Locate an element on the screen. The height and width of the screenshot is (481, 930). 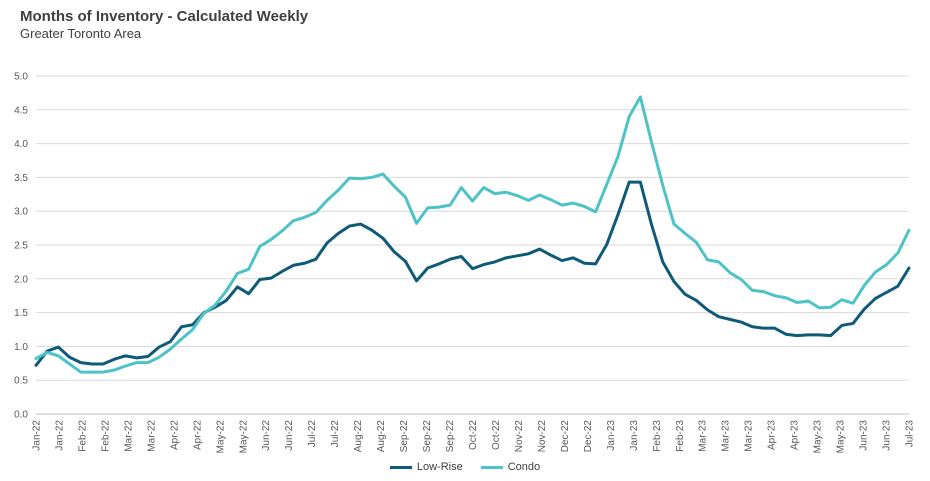
y-tick-label: 1.0 is located at coordinates (21, 347).